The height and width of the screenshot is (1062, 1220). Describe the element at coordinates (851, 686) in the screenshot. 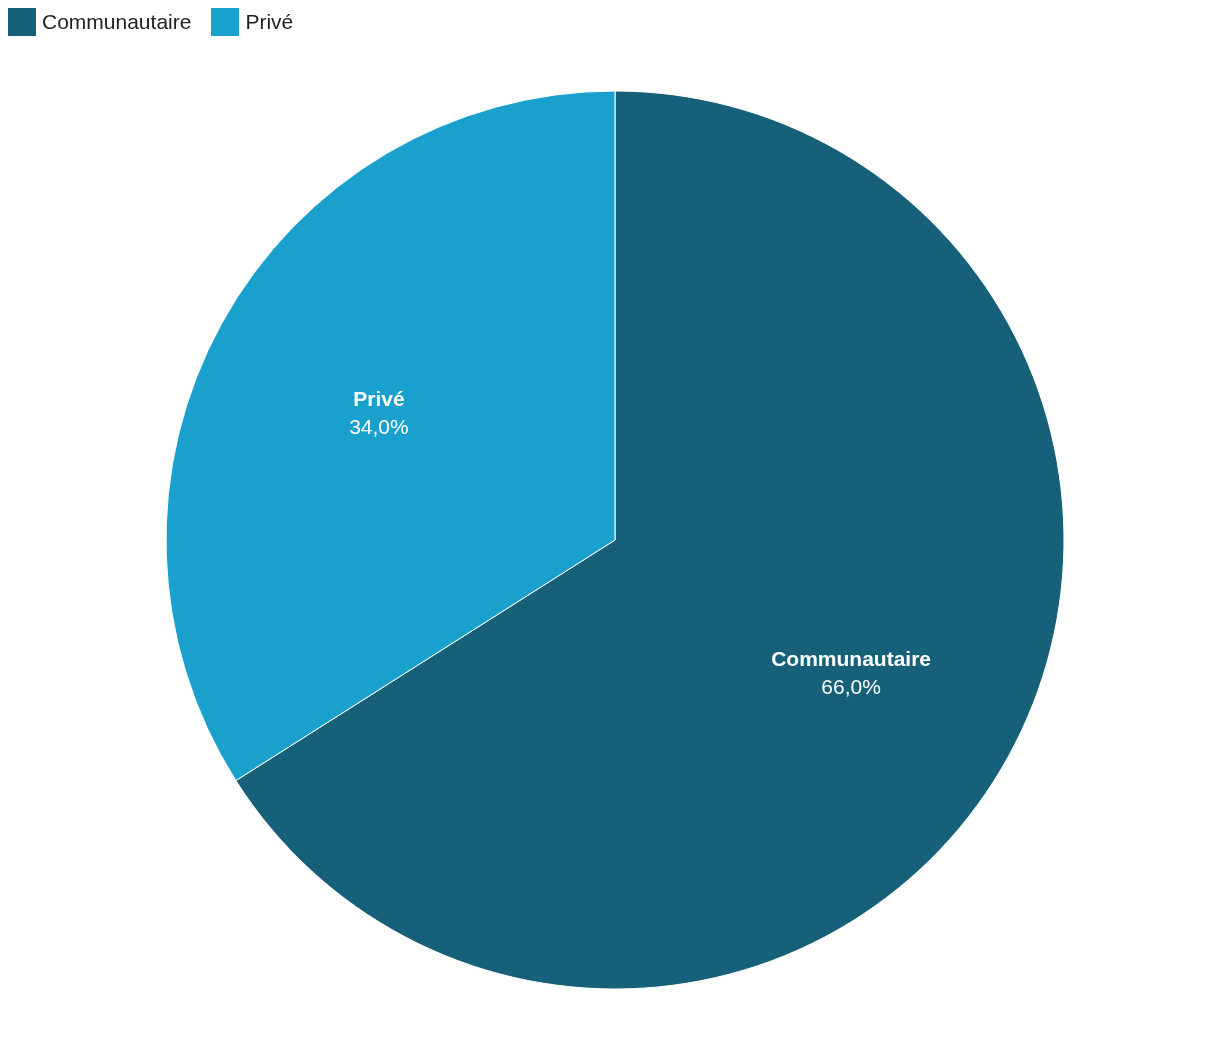

I see `data-label: 66,0%` at that location.